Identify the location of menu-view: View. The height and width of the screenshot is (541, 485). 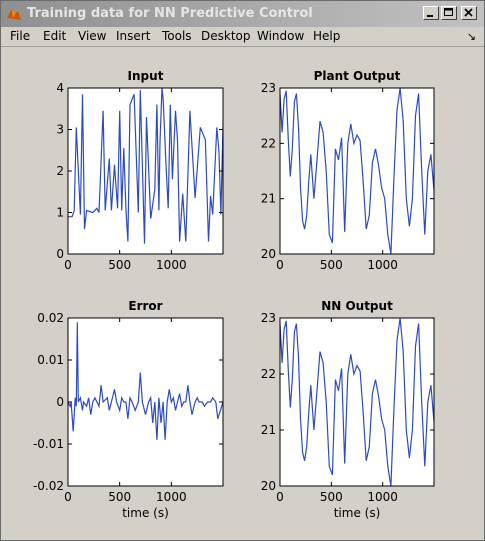
(92, 36).